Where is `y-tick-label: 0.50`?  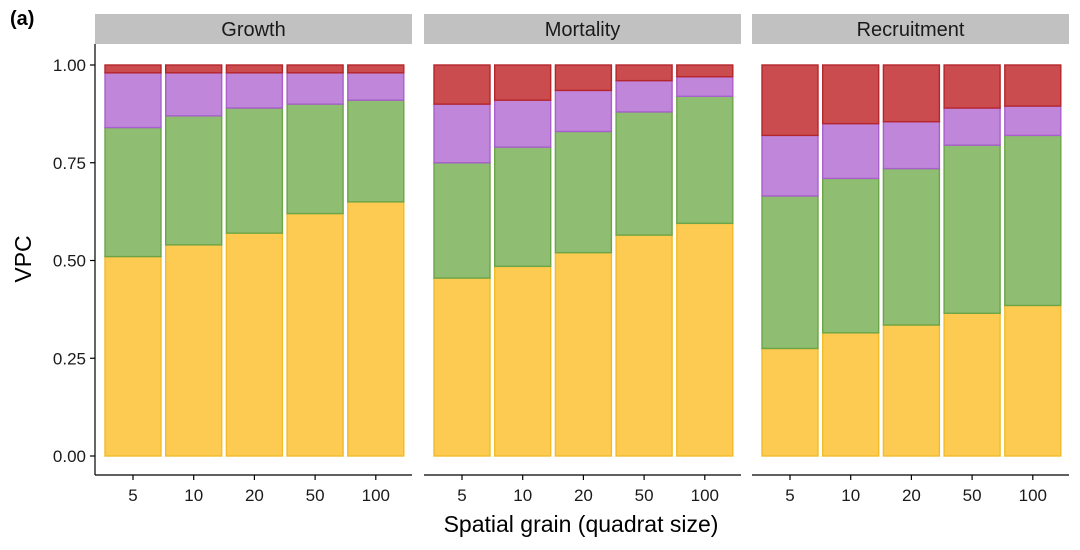
y-tick-label: 0.50 is located at coordinates (69, 261).